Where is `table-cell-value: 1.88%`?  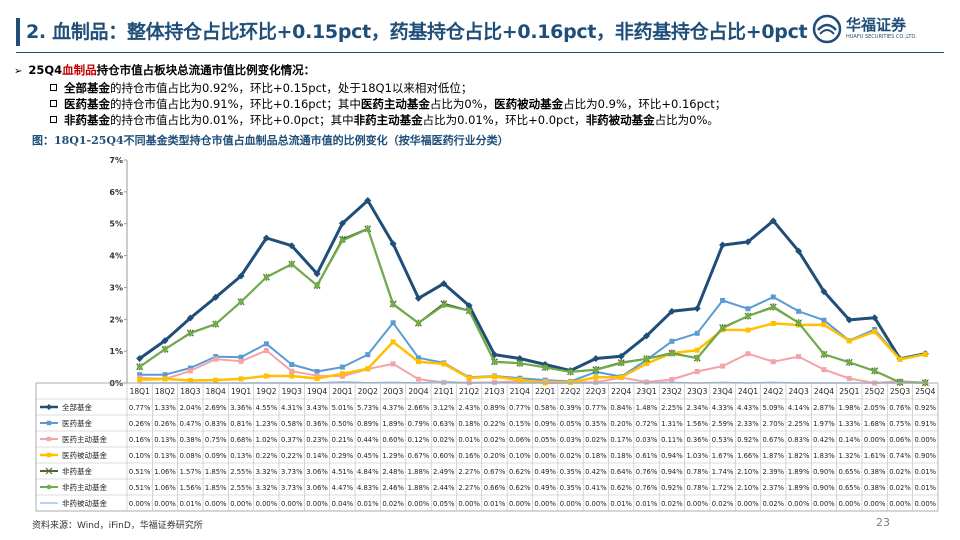
table-cell-value: 1.88% is located at coordinates (419, 488).